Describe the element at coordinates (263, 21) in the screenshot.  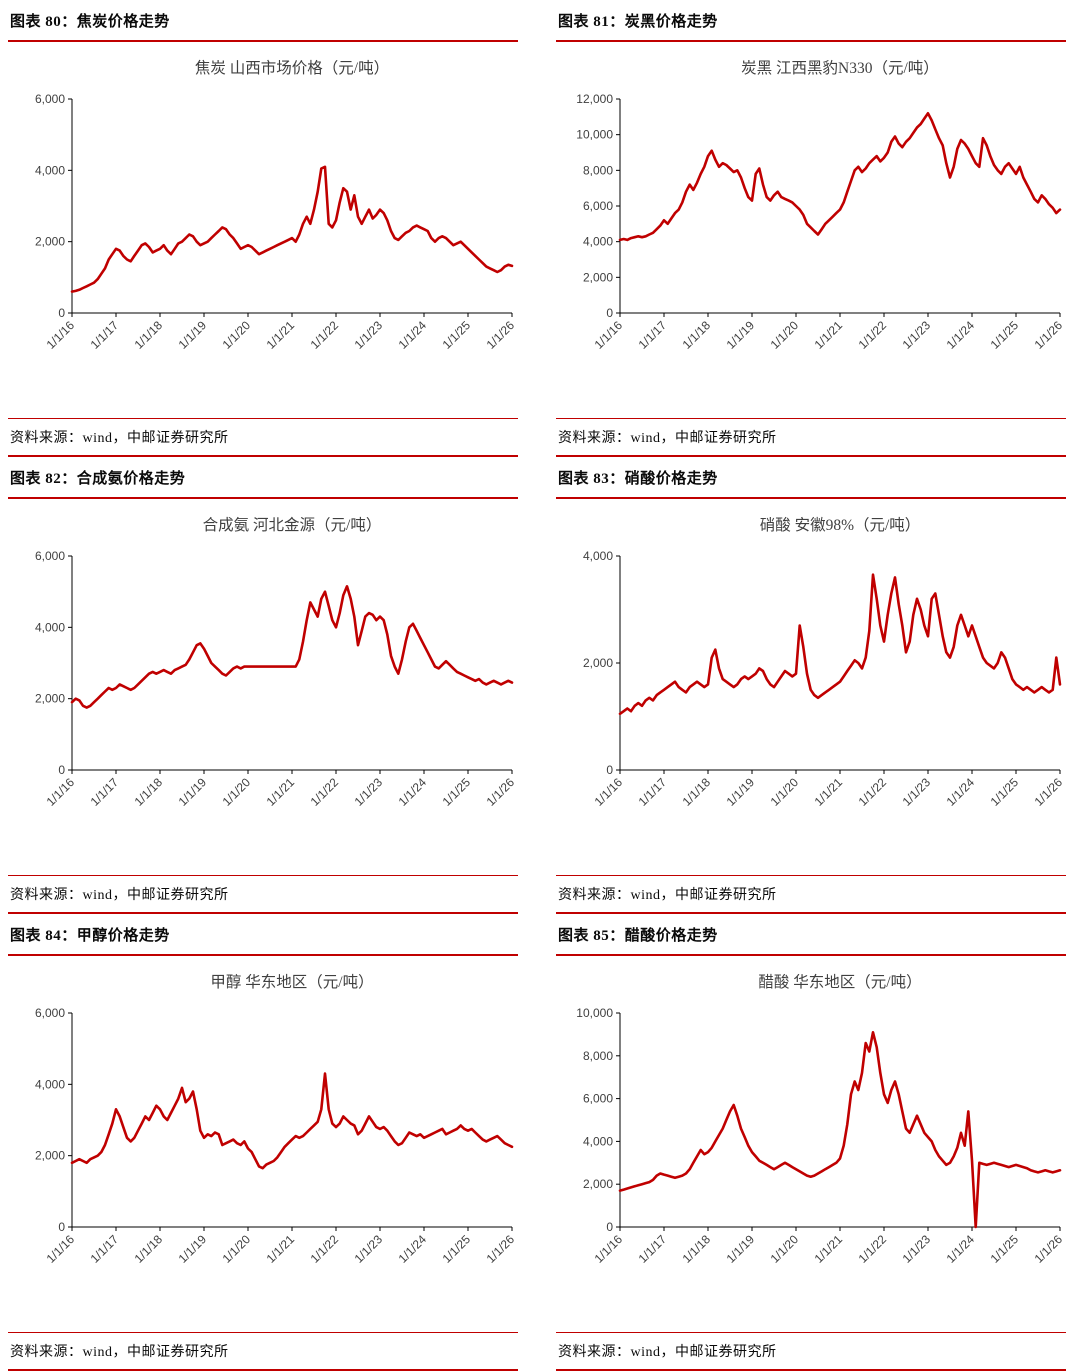
I see `panel-header: 图表 80：焦炭价格走势` at that location.